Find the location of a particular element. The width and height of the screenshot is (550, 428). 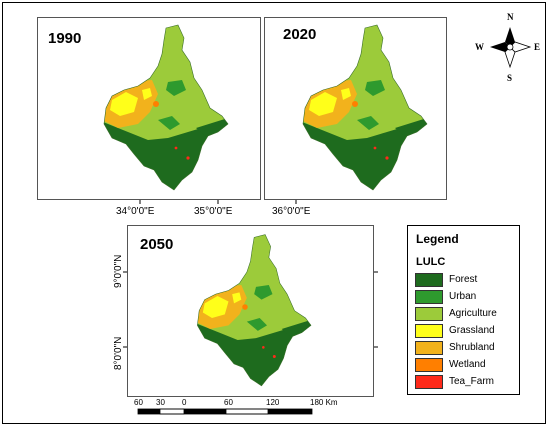

legend-label-agriculture: Agriculture is located at coordinates (473, 313).